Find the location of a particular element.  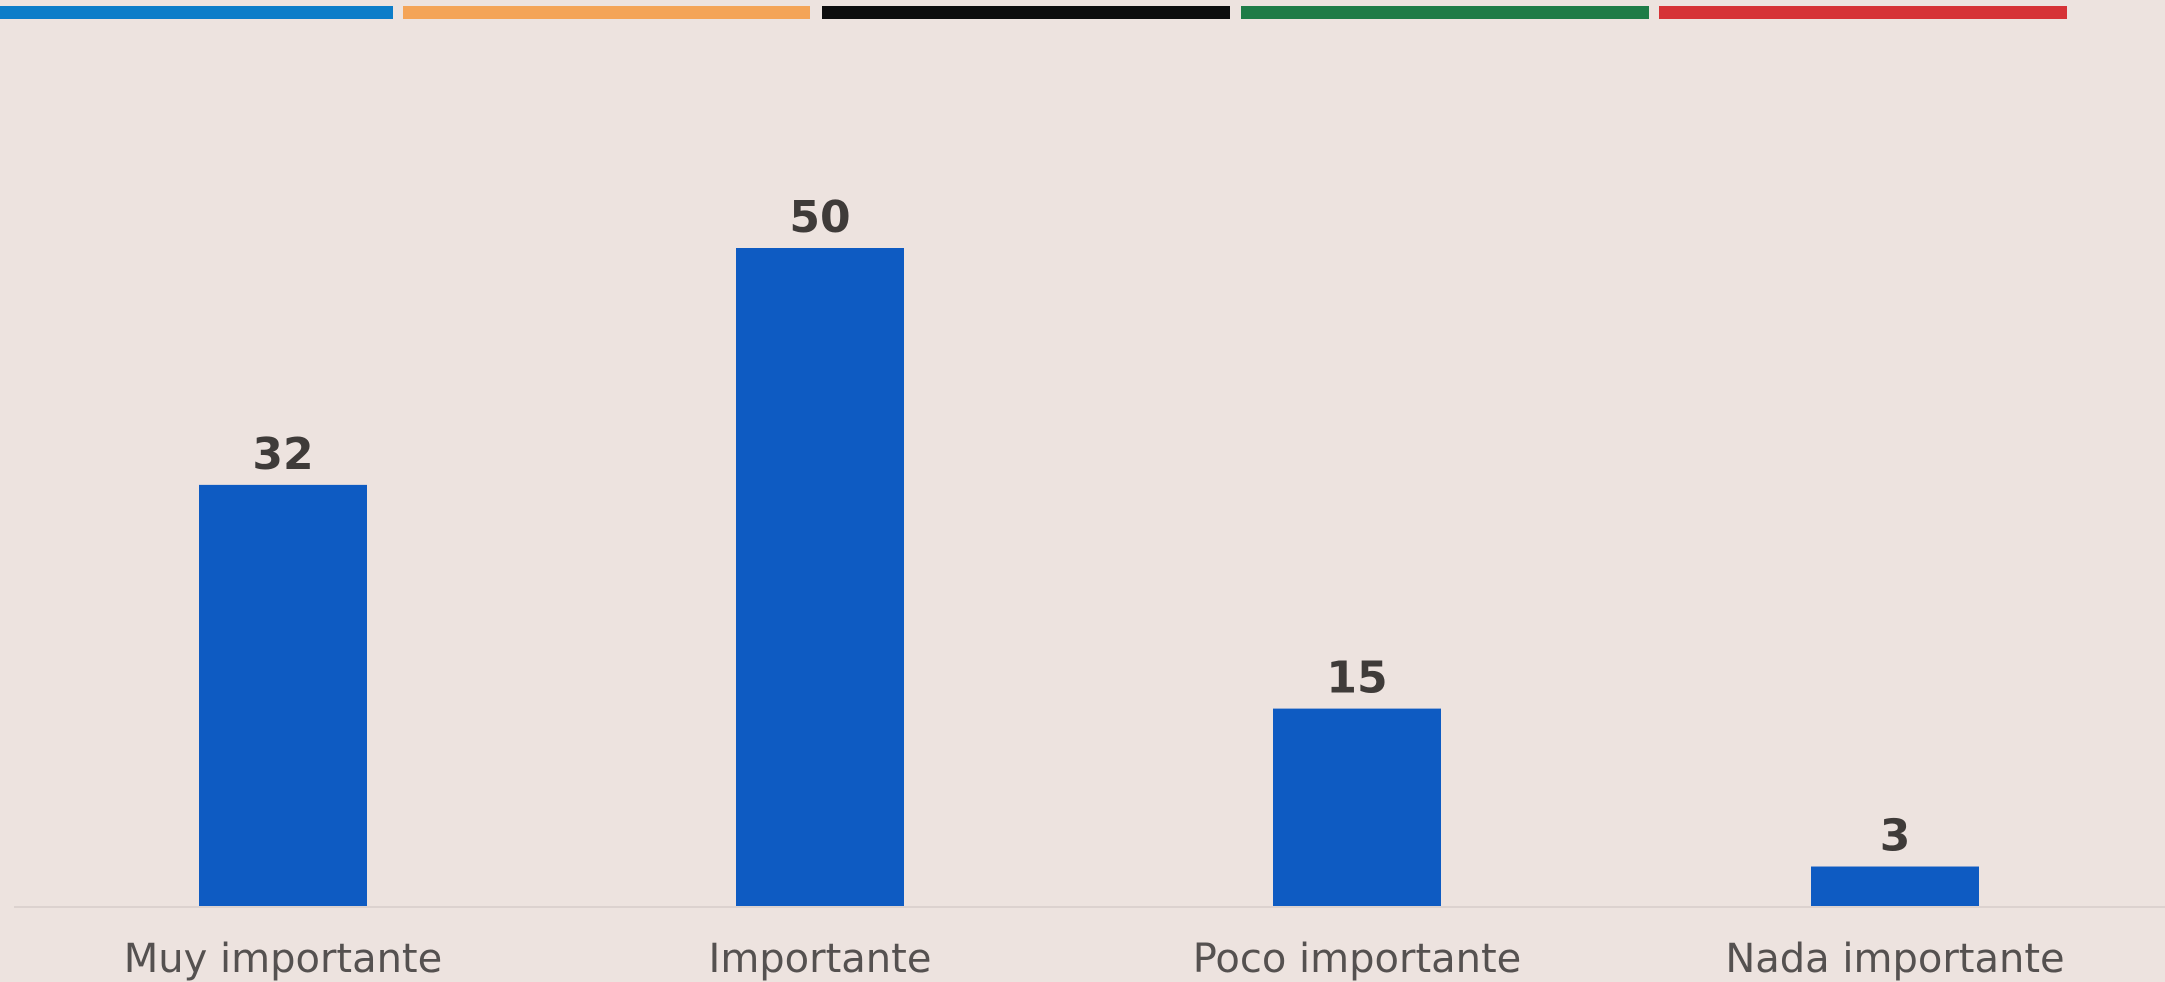

stripe-red is located at coordinates (1863, 12).